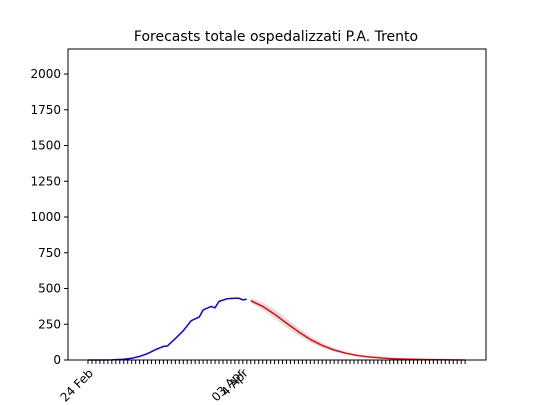 The width and height of the screenshot is (540, 405). What do you see at coordinates (45, 110) in the screenshot?
I see `y-tick-label: 1750` at bounding box center [45, 110].